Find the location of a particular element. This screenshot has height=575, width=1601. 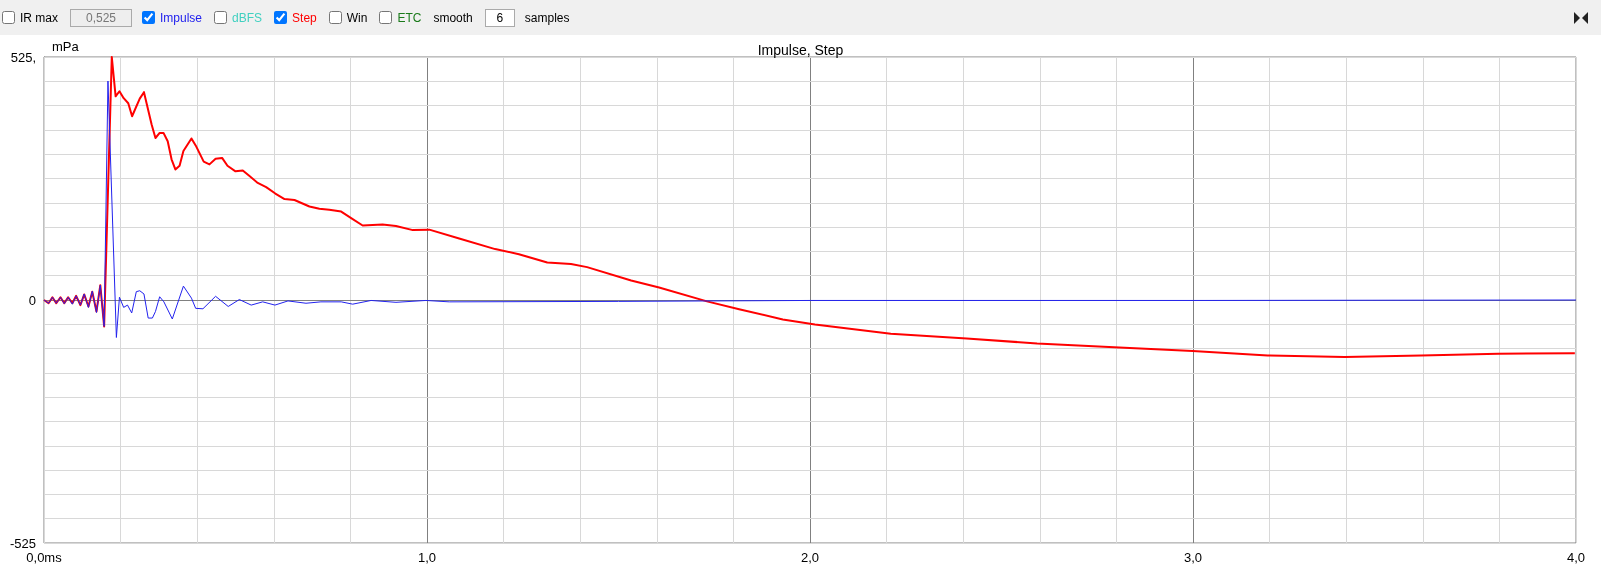

y-tick-label: 0 is located at coordinates (32, 300).